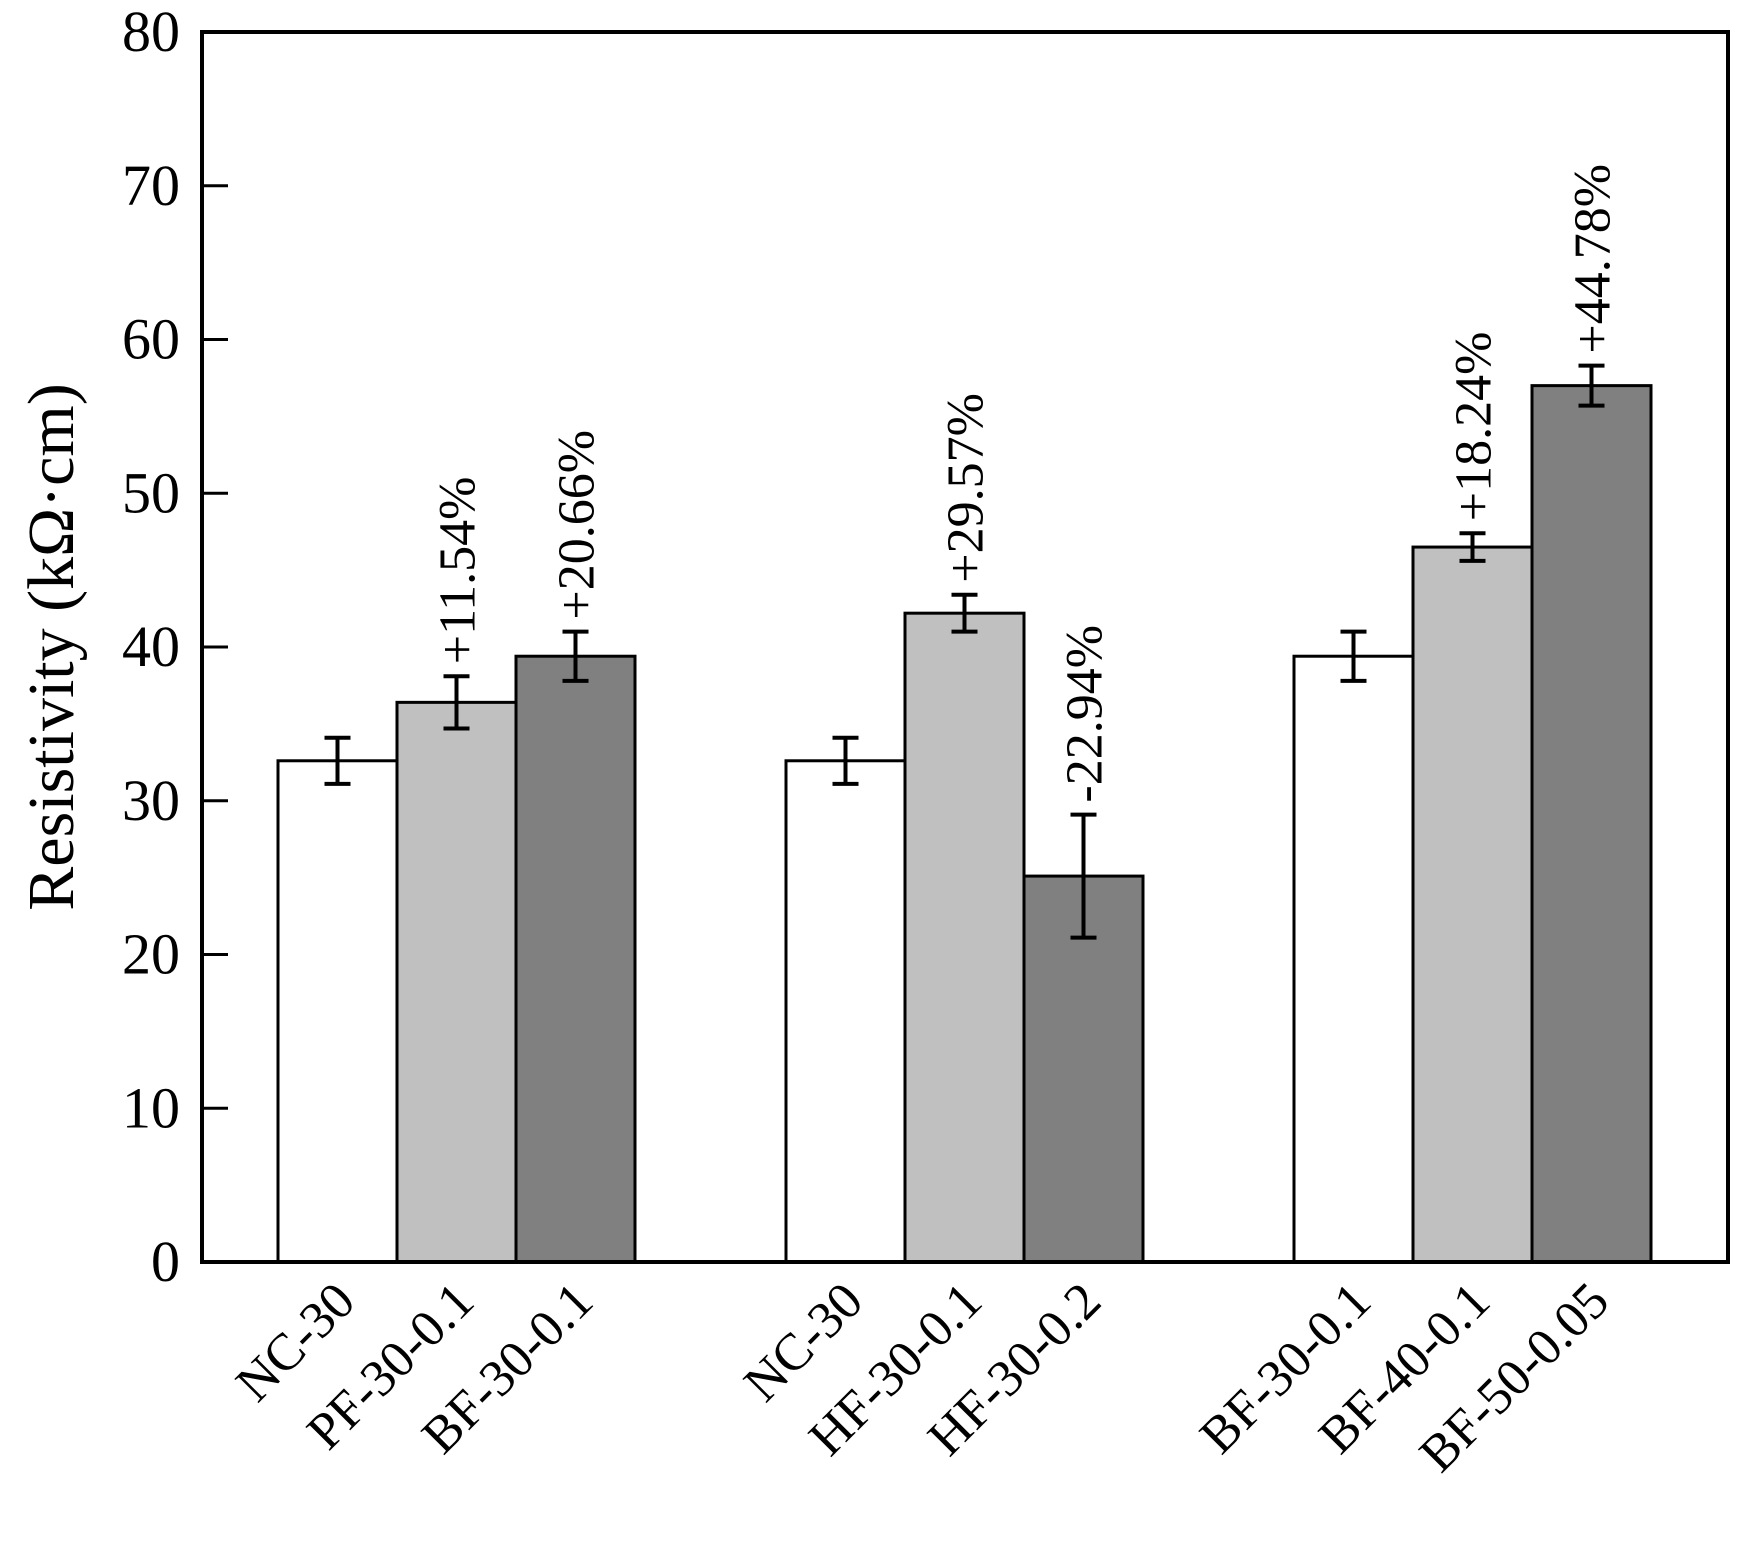 Image resolution: width=1739 pixels, height=1553 pixels. Describe the element at coordinates (577, 525) in the screenshot. I see `percent-change-label: +20.66%` at that location.